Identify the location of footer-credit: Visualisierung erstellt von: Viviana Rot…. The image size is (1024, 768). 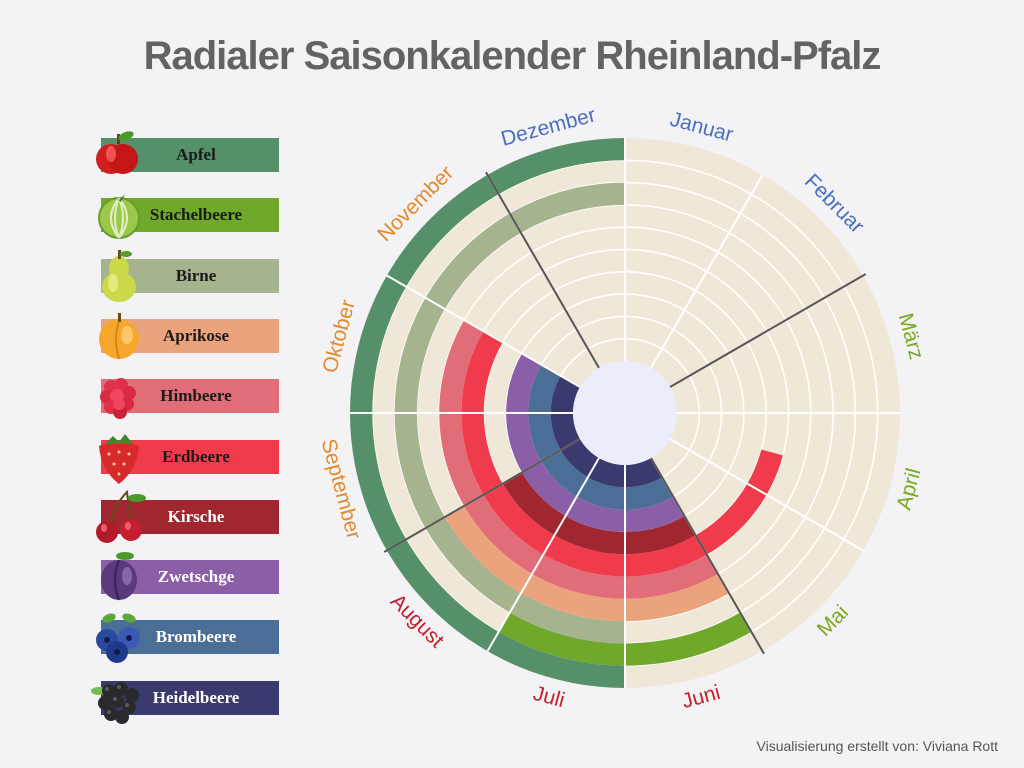
(877, 746).